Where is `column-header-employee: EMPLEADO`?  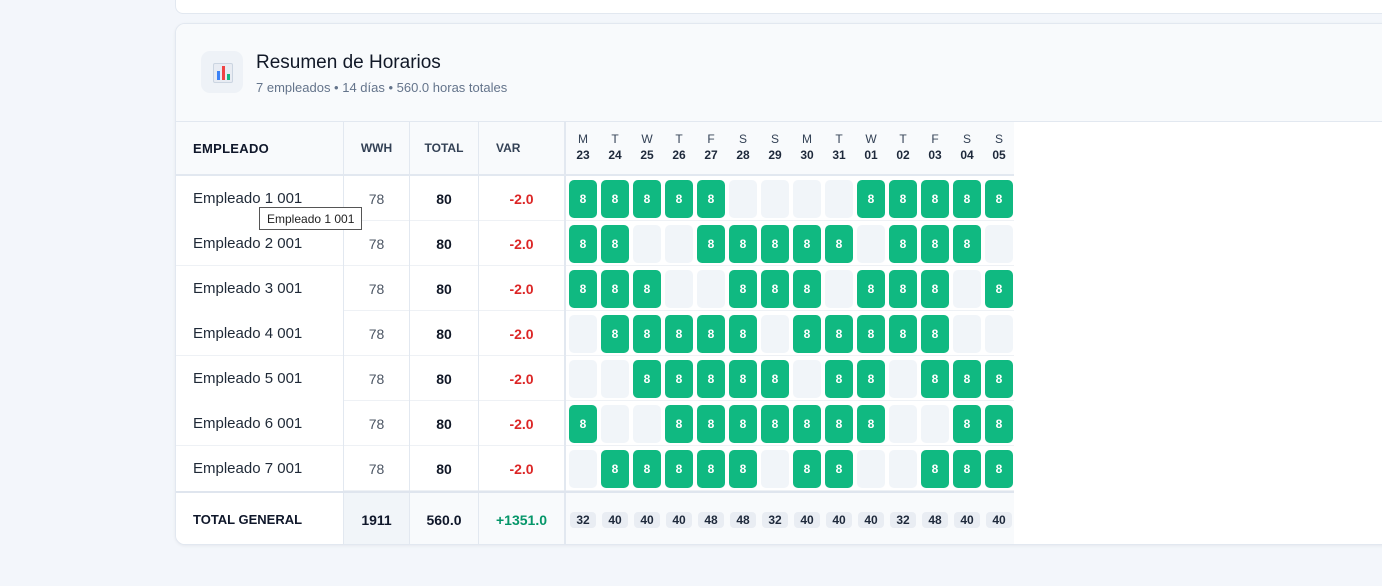
column-header-employee: EMPLEADO is located at coordinates (260, 148).